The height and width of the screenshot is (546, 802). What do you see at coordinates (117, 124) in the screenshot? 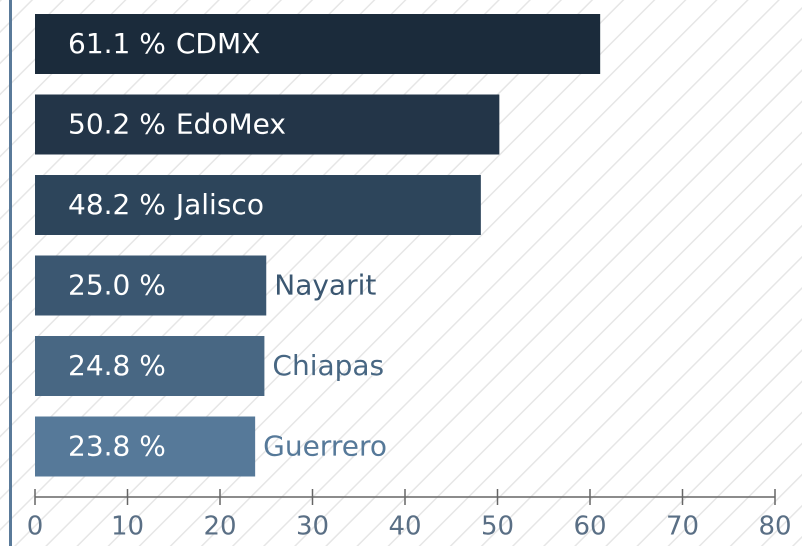
I see `value-label: 50.2 %` at bounding box center [117, 124].